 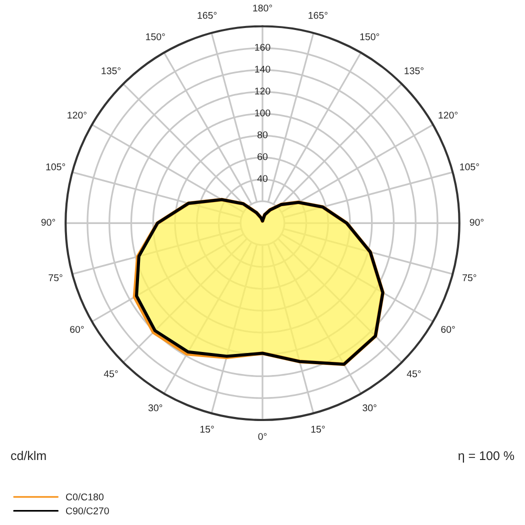 I want to click on y-tick-label: 140, so click(x=262, y=69).